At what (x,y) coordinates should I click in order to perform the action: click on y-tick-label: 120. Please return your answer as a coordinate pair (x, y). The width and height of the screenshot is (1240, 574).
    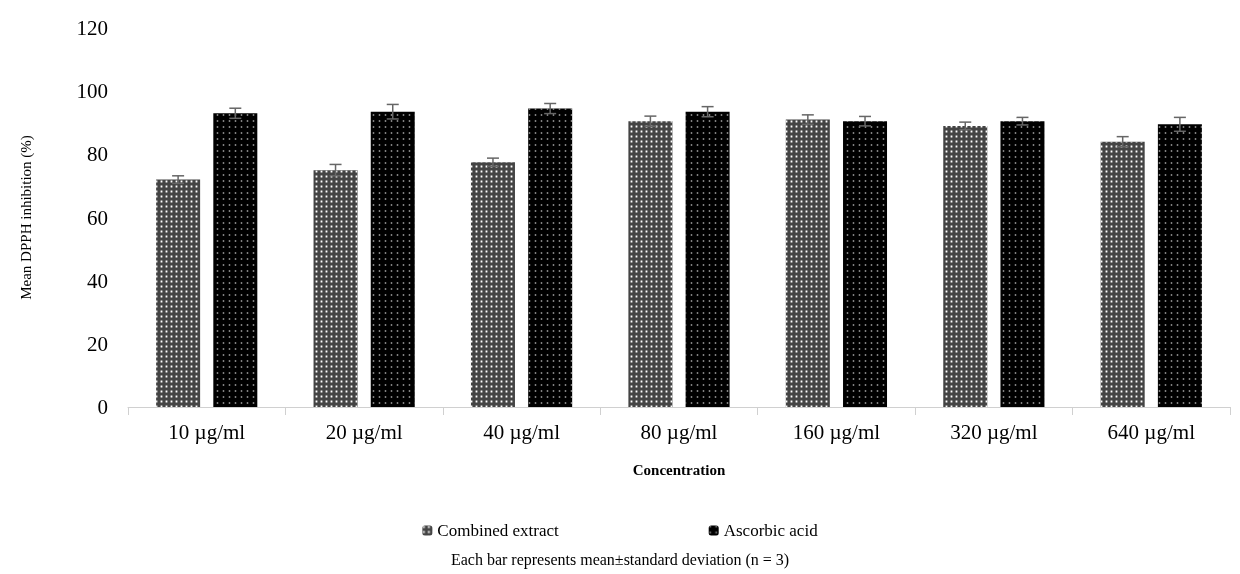
    Looking at the image, I should click on (92, 28).